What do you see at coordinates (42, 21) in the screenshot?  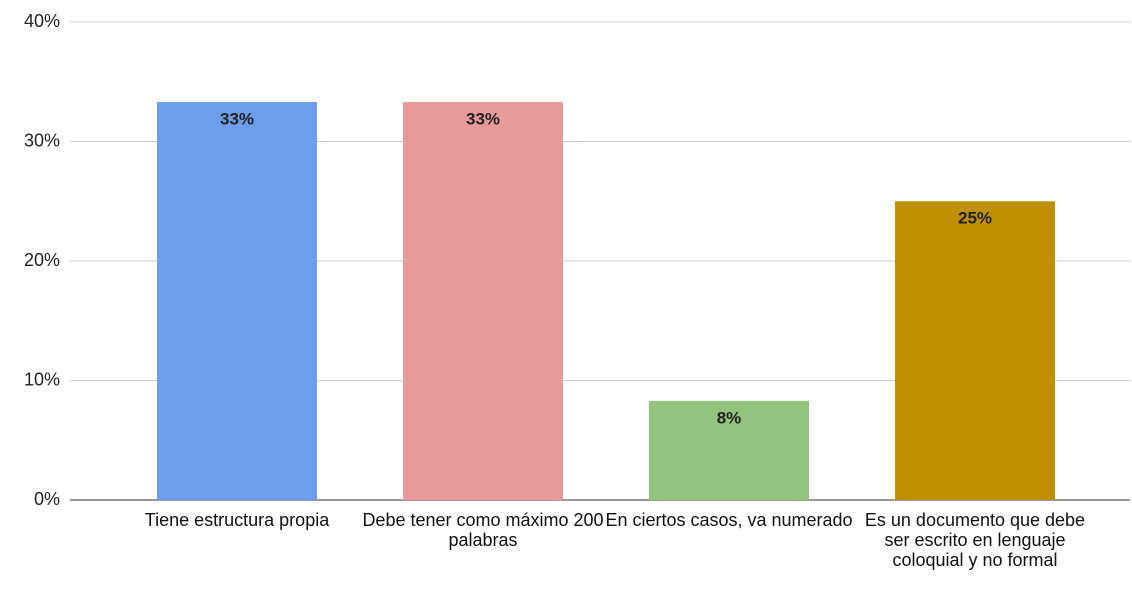 I see `y-tick-label: 40%` at bounding box center [42, 21].